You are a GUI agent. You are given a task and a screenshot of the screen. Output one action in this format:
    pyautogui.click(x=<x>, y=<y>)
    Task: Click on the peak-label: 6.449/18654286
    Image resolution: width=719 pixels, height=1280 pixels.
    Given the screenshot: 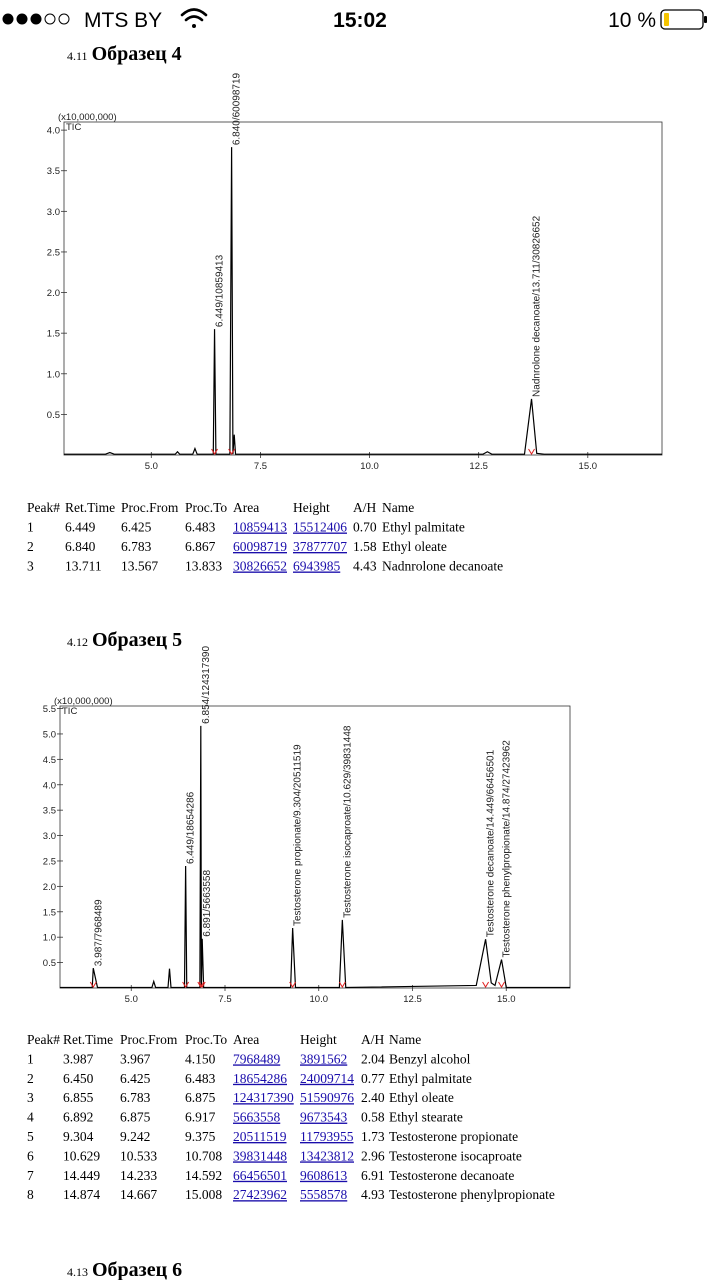 What is the action you would take?
    pyautogui.click(x=191, y=827)
    